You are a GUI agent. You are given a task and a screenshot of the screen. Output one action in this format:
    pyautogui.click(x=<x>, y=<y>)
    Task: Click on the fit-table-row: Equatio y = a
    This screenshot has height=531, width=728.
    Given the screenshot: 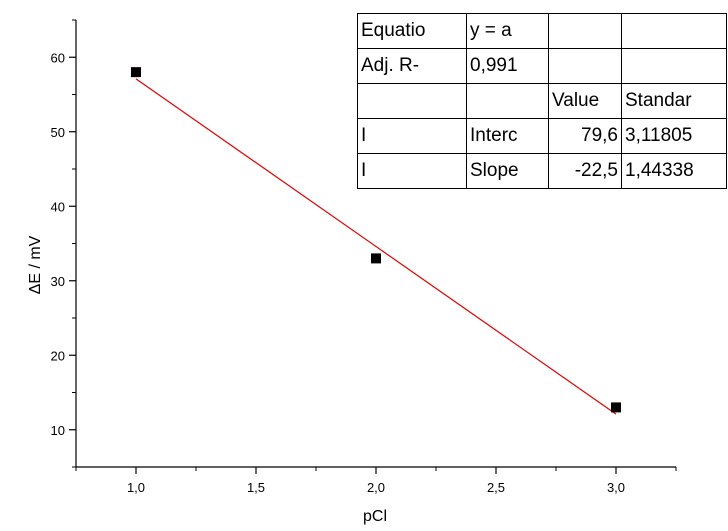 What is the action you would take?
    pyautogui.click(x=542, y=31)
    